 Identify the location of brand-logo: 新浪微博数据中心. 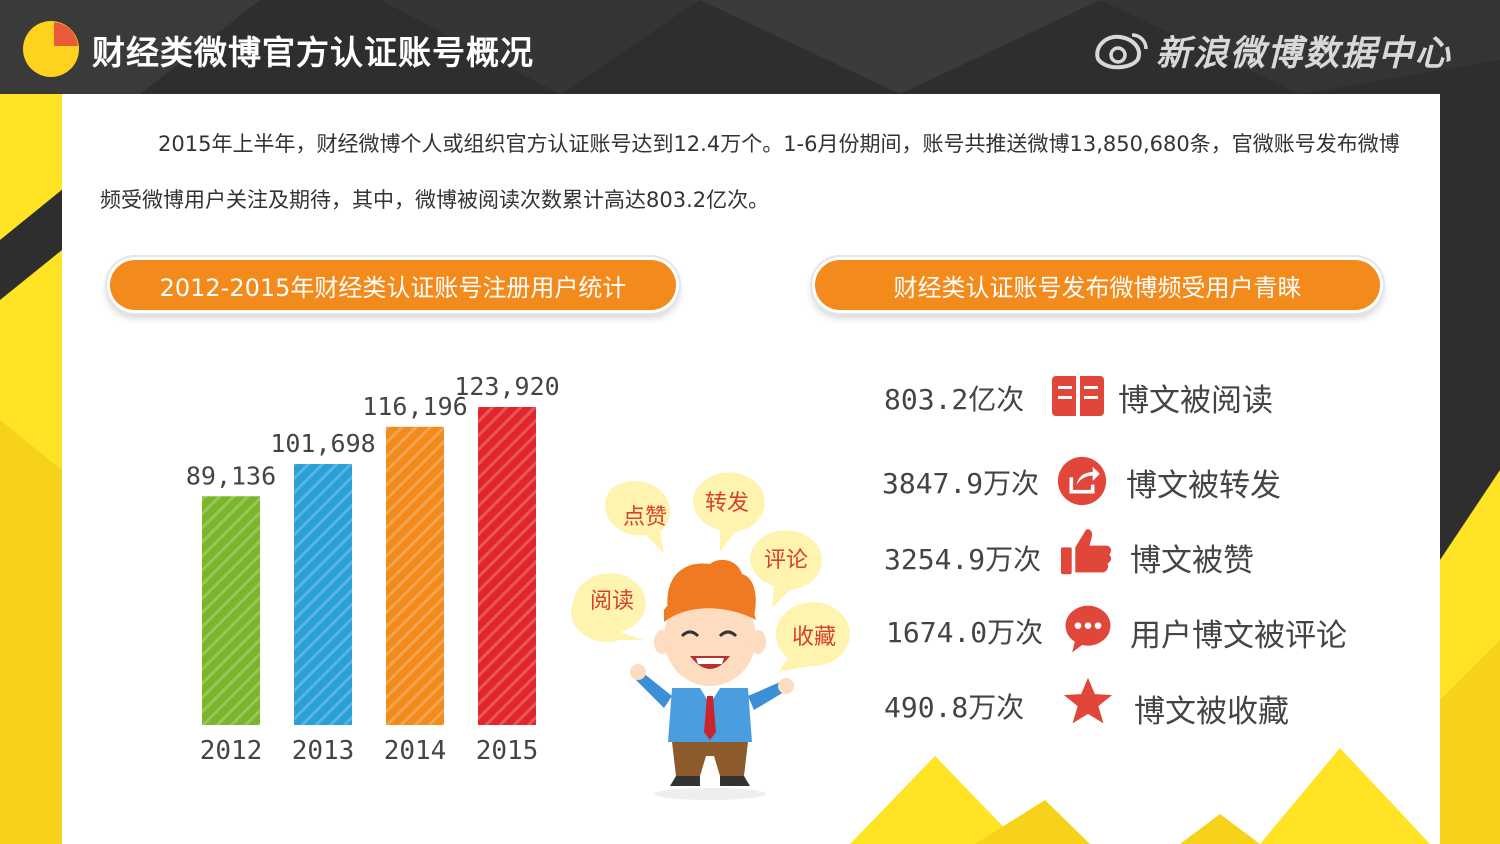
(1272, 50).